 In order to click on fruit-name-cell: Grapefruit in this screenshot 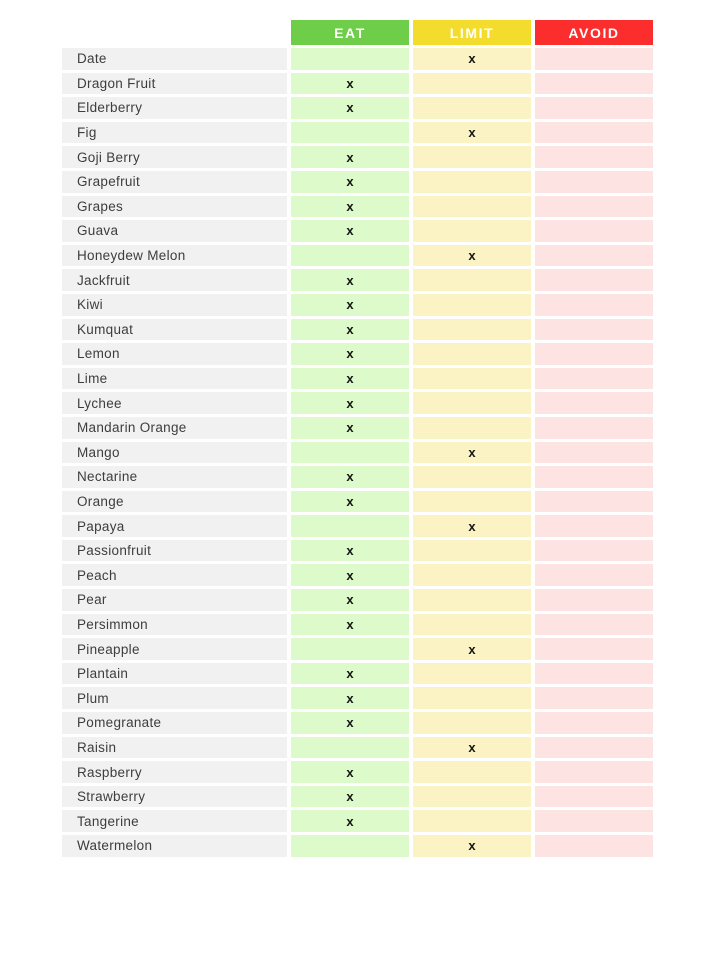, I will do `click(174, 181)`.